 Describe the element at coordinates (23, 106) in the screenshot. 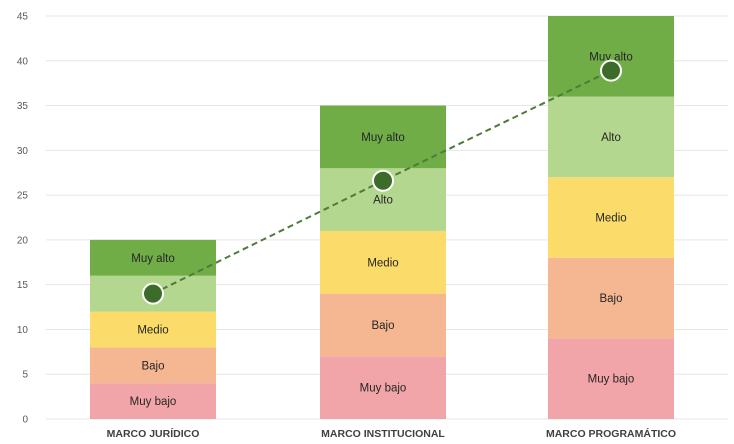

I see `y-tick-label: 35` at that location.